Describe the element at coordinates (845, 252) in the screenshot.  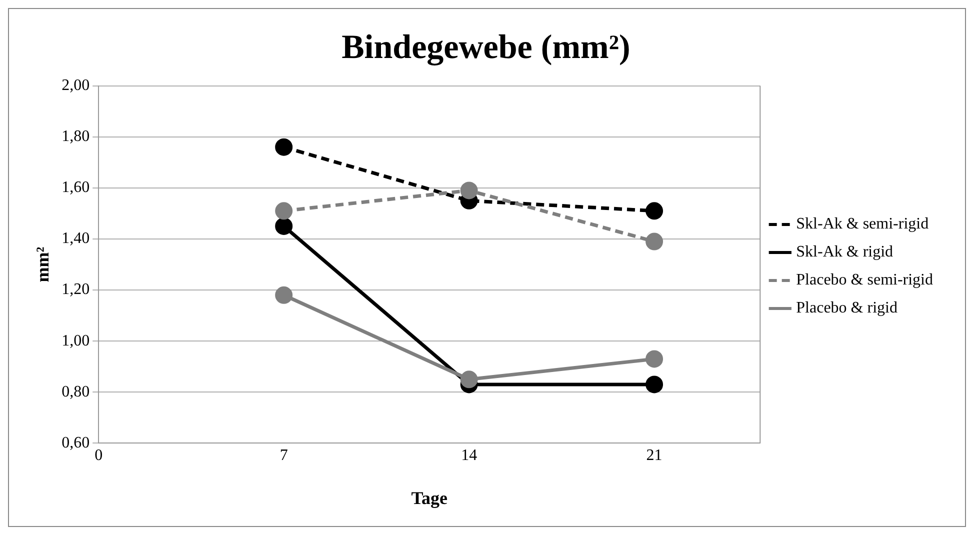
I see `legend-label: Skl-Ak & rigid` at that location.